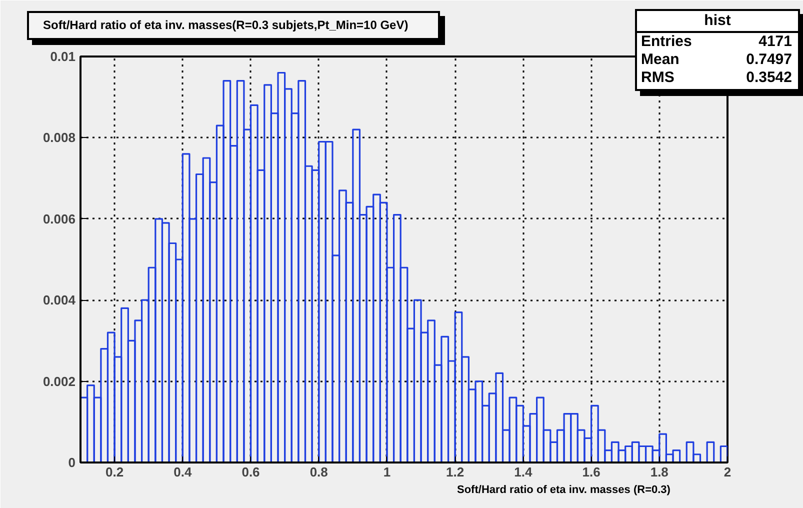 The image size is (803, 508). Describe the element at coordinates (251, 472) in the screenshot. I see `x-tick-label: 0.6` at that location.